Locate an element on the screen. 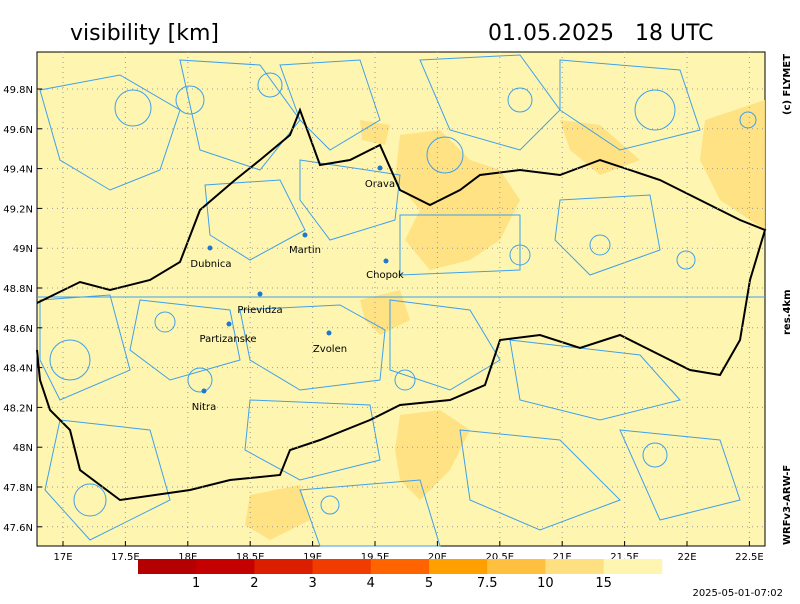 This screenshot has width=800, height=604. lon-tick-label: 18.5E is located at coordinates (250, 557).